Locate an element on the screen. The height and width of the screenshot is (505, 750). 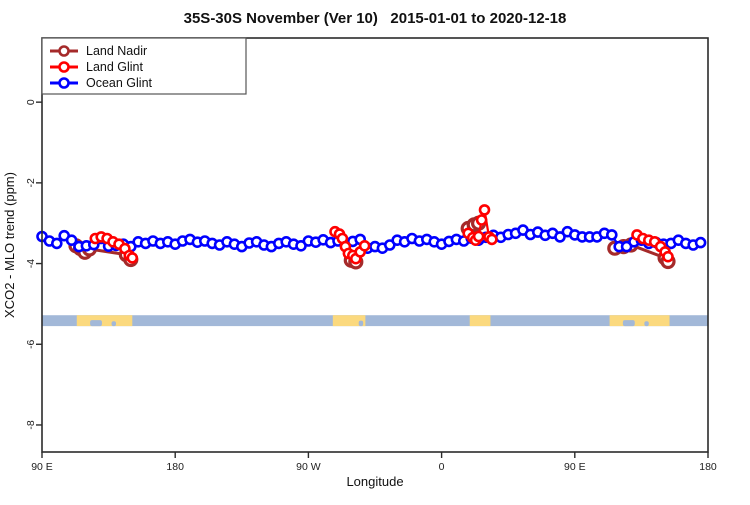
y-tick-label: -4 is located at coordinates (31, 263).